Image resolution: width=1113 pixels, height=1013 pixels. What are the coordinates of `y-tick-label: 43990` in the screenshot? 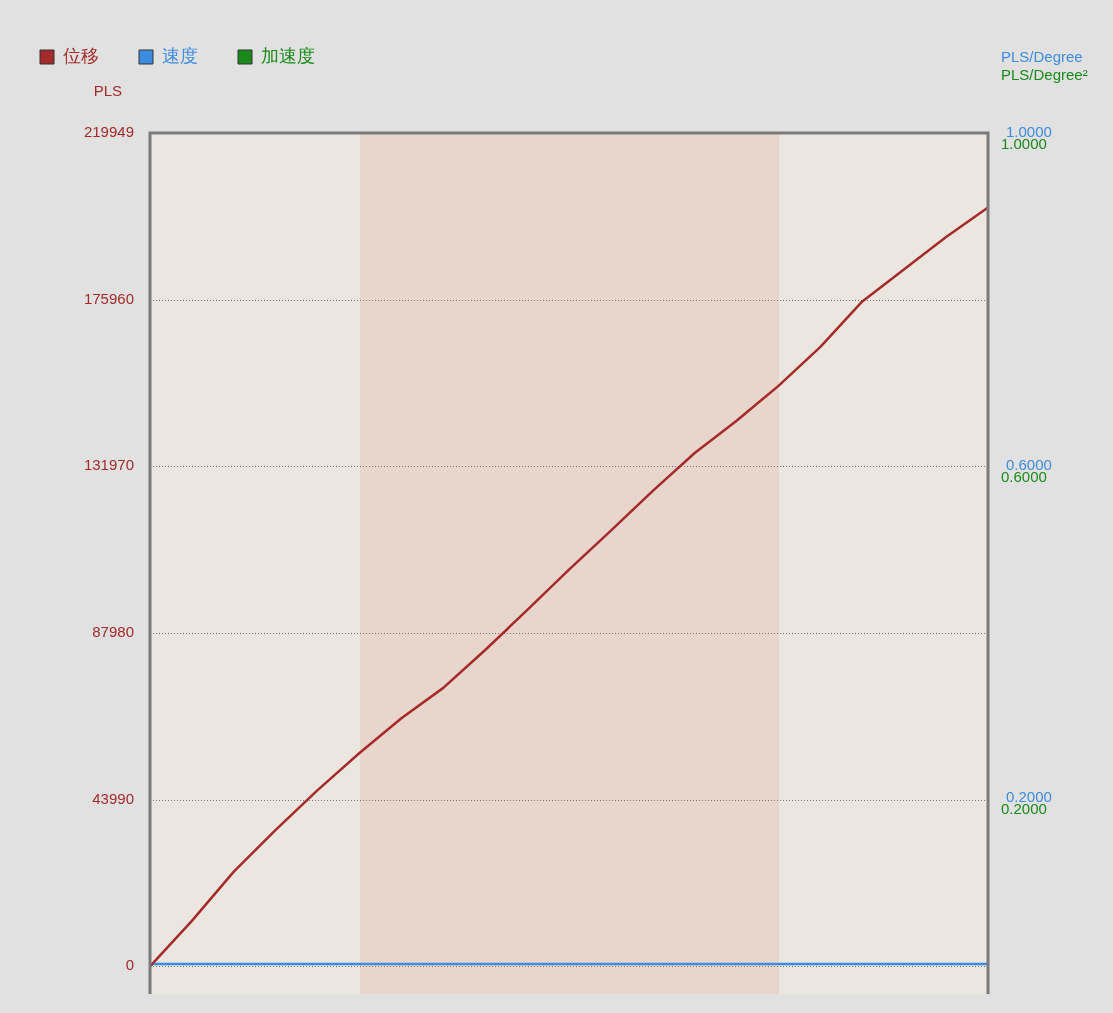 It's located at (113, 798).